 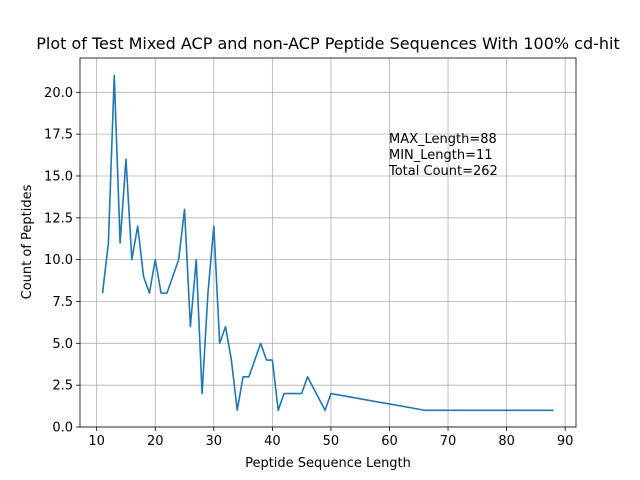 What do you see at coordinates (58, 218) in the screenshot?
I see `y-tick-label: 12.5` at bounding box center [58, 218].